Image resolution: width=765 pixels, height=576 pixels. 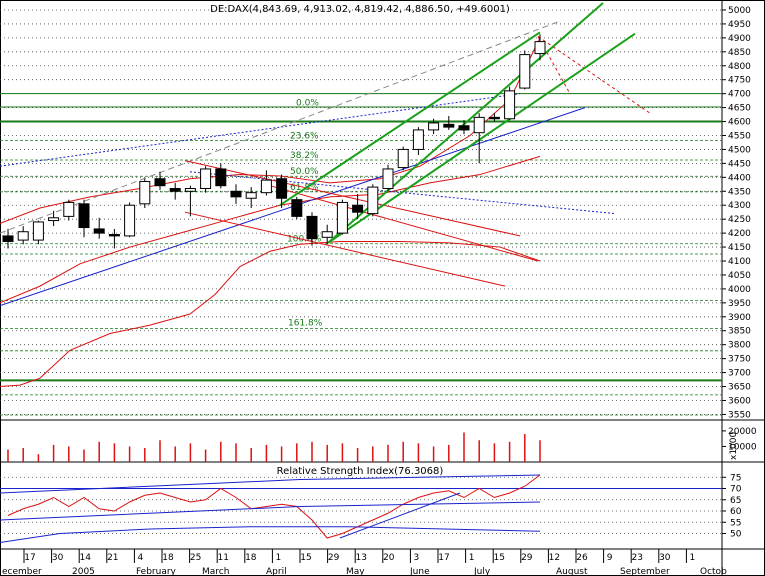 What do you see at coordinates (742, 432) in the screenshot?
I see `volume-tick-label: 20000` at bounding box center [742, 432].